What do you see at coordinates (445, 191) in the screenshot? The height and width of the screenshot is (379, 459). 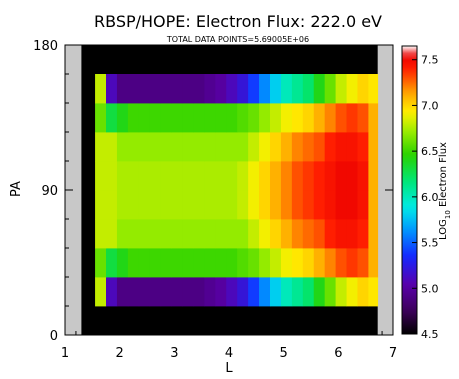 I see `colorbar-label: LOG10 Electron Flux` at bounding box center [445, 191].